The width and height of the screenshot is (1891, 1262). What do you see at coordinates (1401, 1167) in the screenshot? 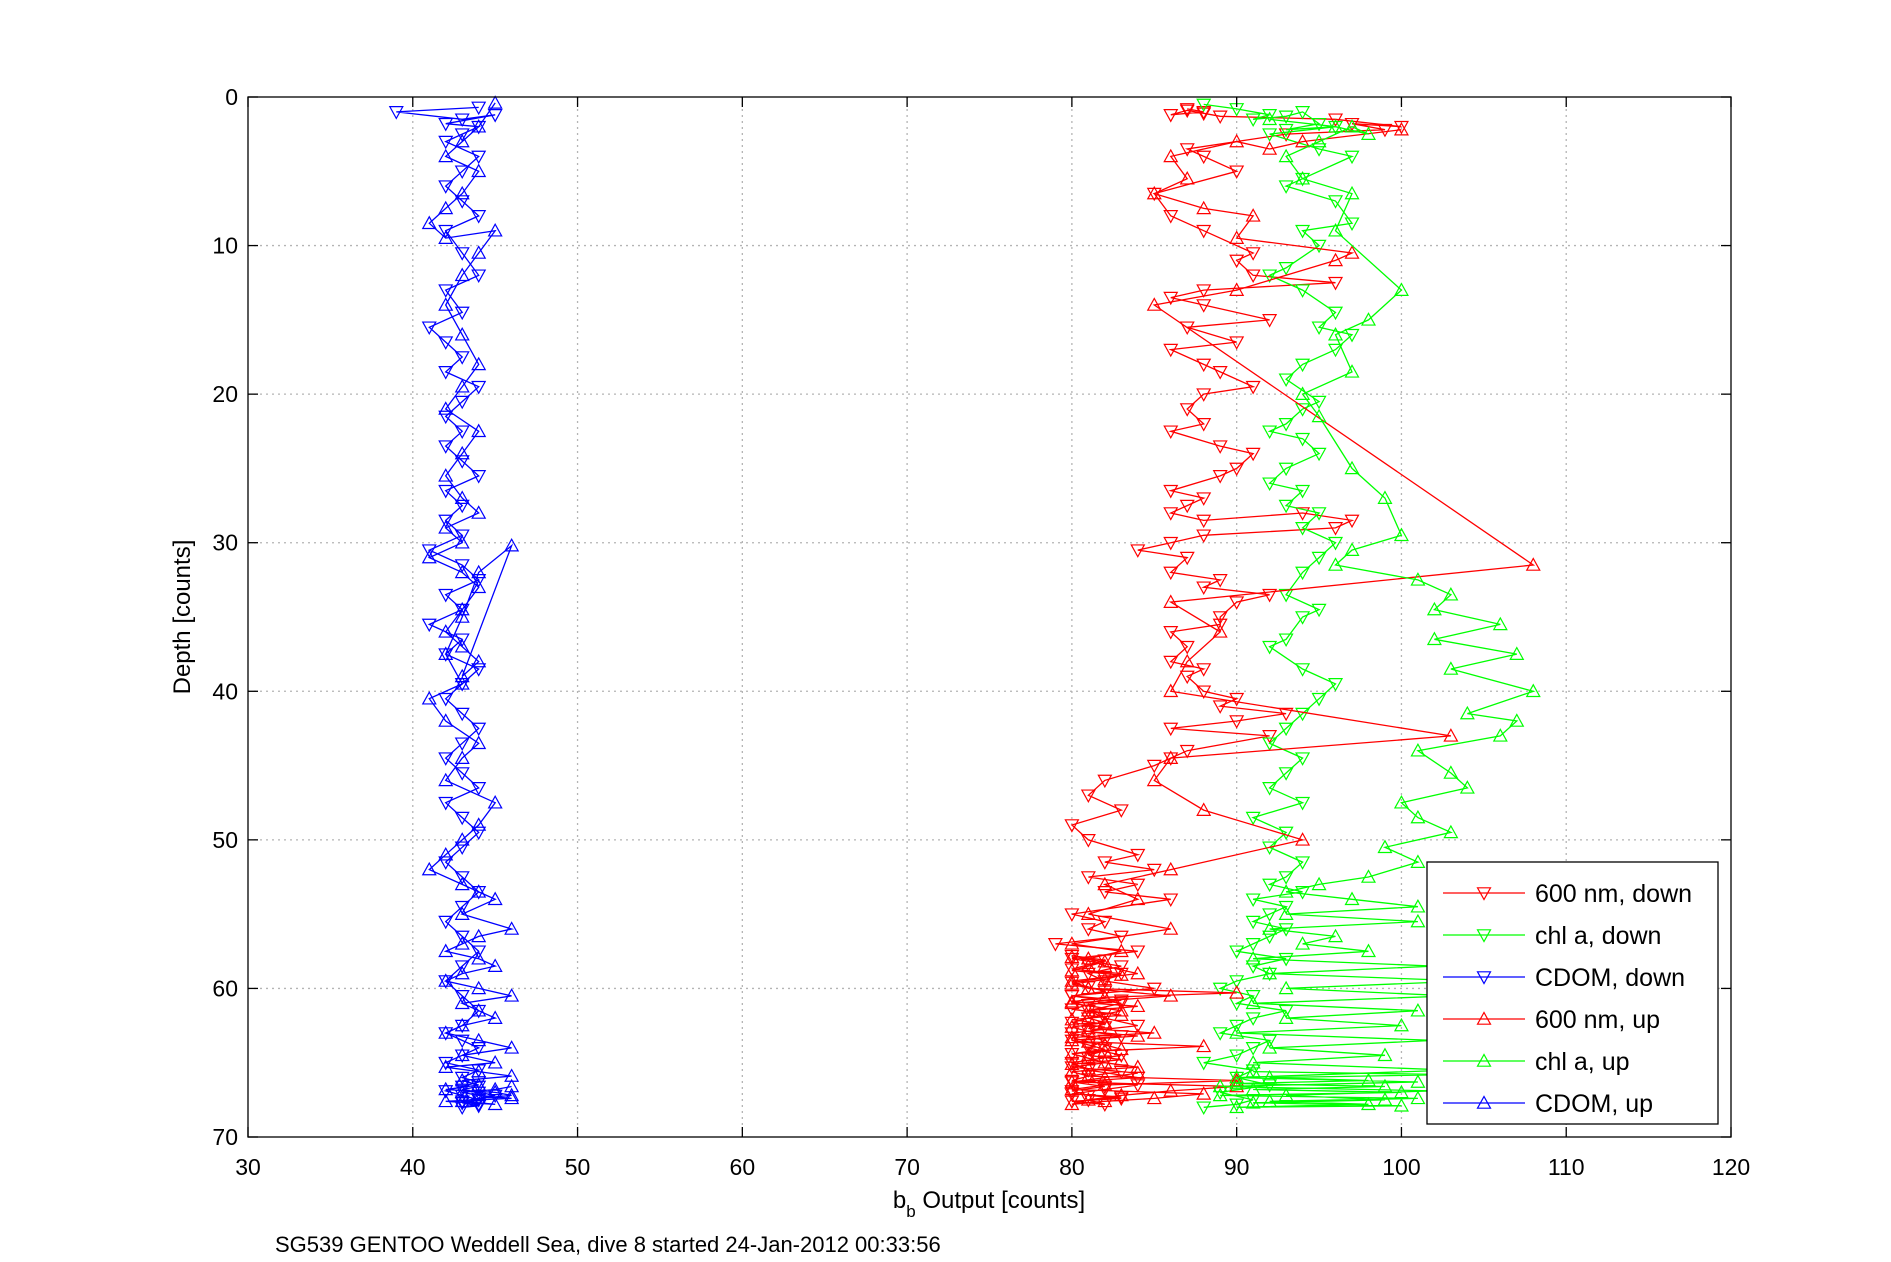
I see `x-tick-label: 100` at bounding box center [1401, 1167].